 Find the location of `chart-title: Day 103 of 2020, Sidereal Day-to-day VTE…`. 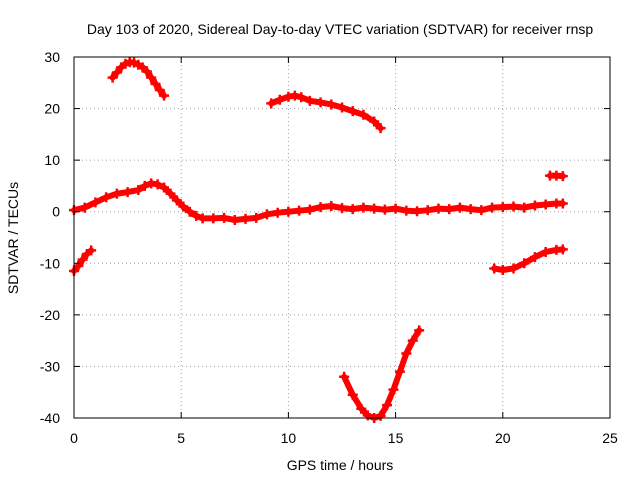

chart-title: Day 103 of 2020, Sidereal Day-to-day VTE… is located at coordinates (340, 29).